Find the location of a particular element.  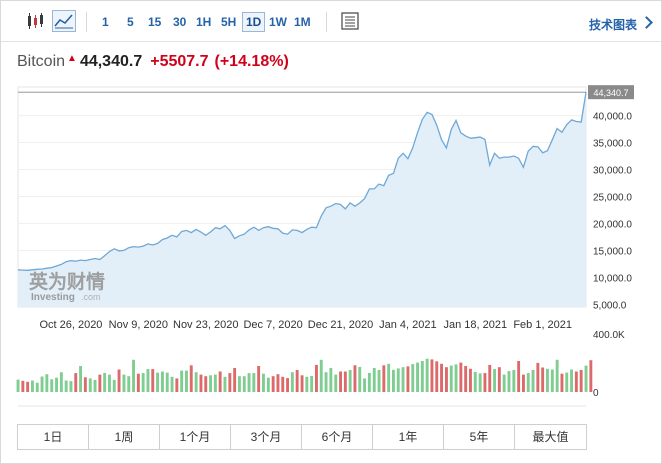

timeframe-1w: 1W is located at coordinates (278, 22).